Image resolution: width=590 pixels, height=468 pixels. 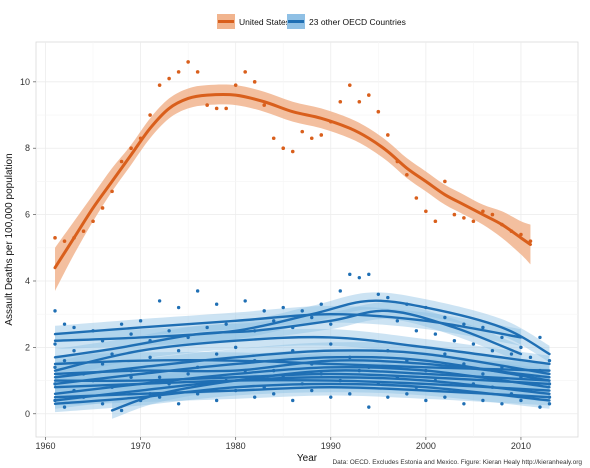 What do you see at coordinates (302, 353) in the screenshot?
I see `other-confidence-band` at bounding box center [302, 353].